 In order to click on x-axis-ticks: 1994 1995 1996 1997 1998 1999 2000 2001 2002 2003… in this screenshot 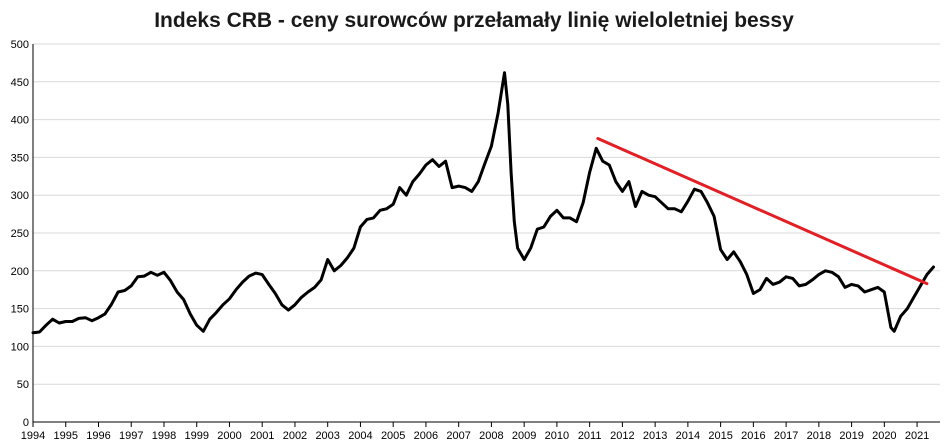, I will do `click(475, 432)`.